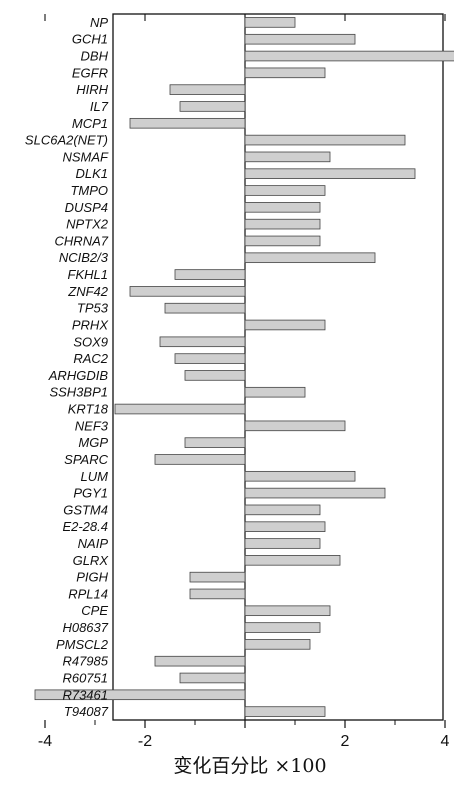 This screenshot has width=454, height=787. I want to click on bar-rpl14, so click(217, 594).